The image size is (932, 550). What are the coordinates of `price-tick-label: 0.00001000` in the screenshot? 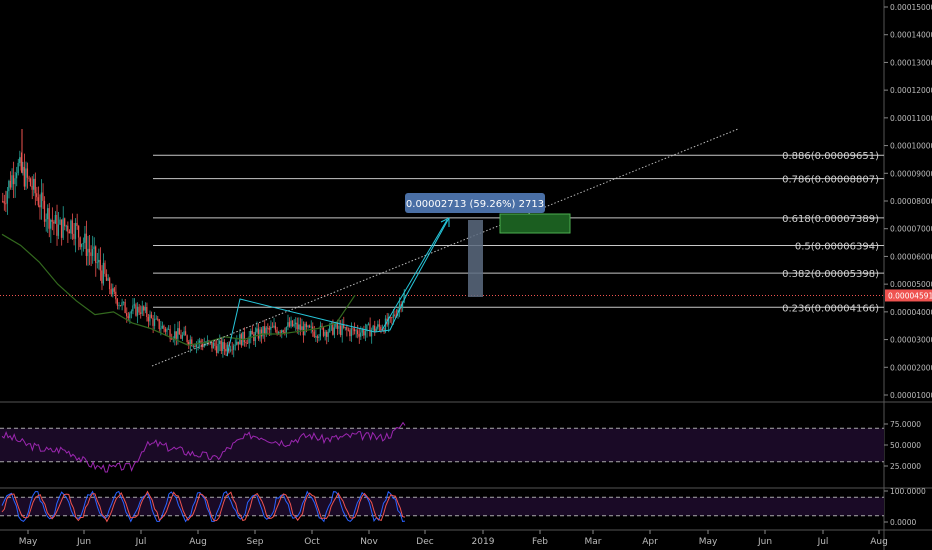 It's located at (911, 395).